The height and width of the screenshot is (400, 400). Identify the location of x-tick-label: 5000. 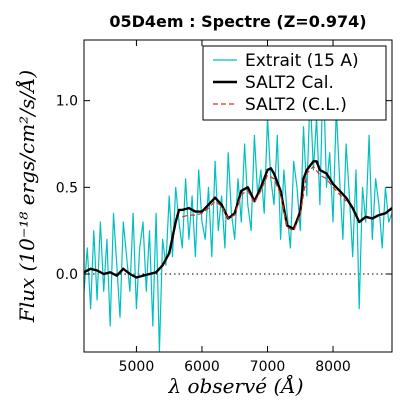
(137, 367).